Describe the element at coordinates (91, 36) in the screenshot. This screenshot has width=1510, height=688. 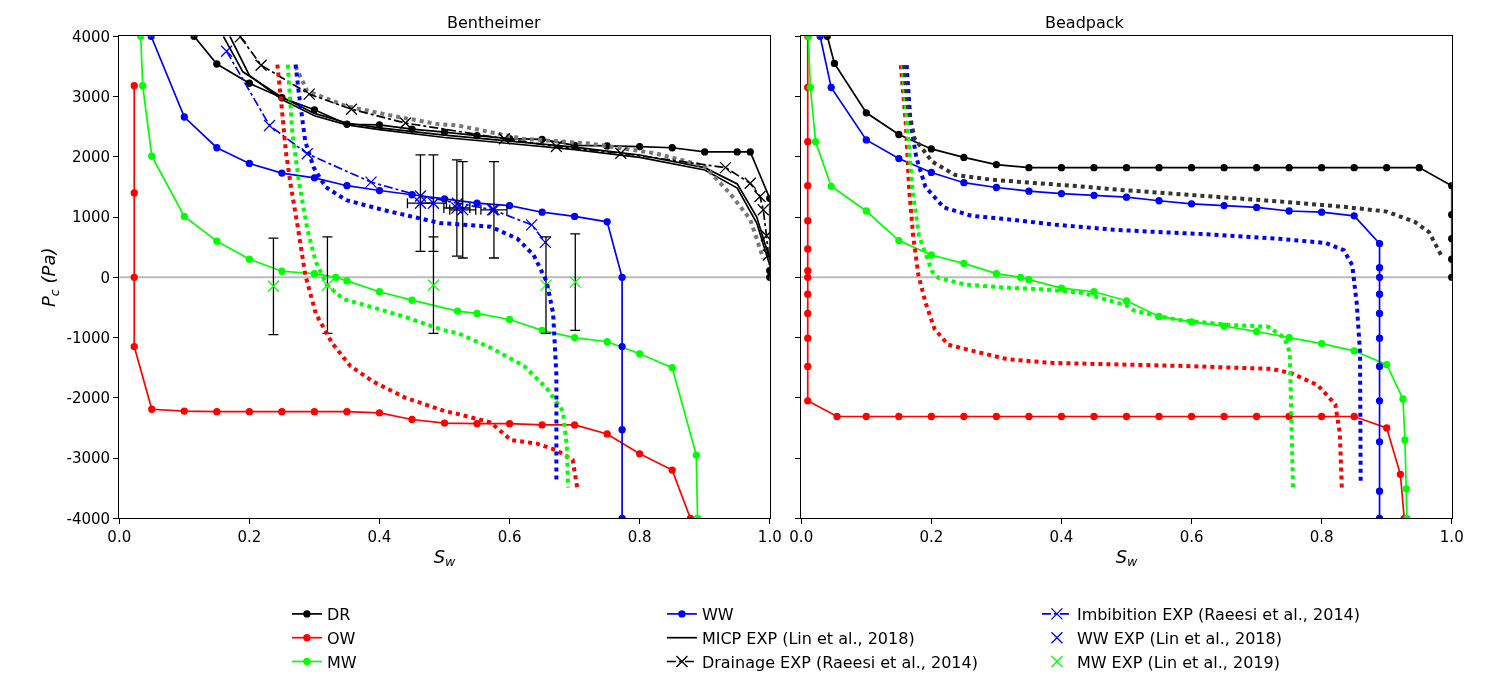
I see `y-tick-label: 4000` at that location.